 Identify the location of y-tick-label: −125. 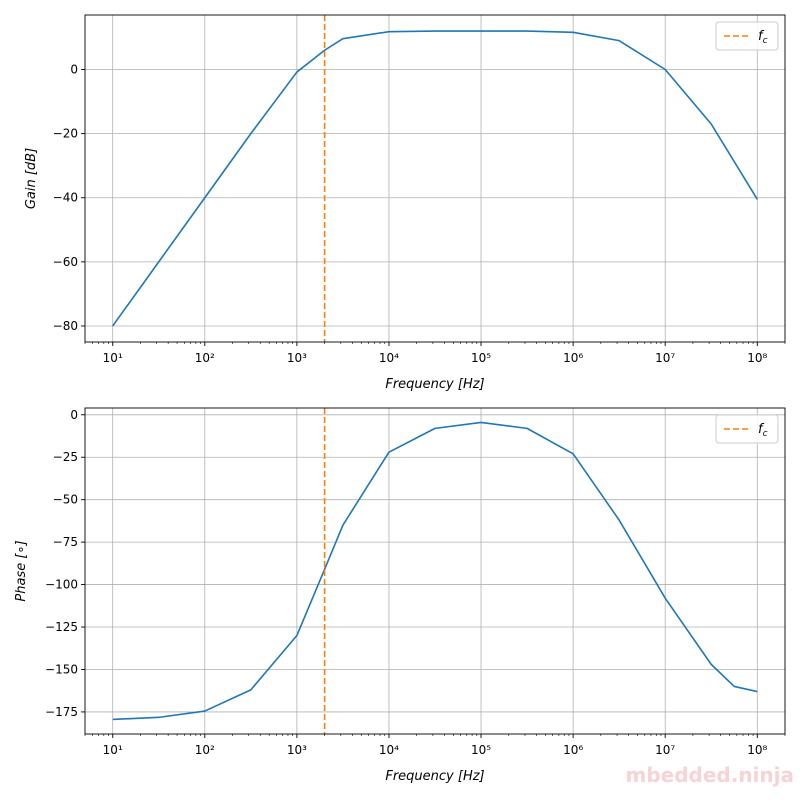
(61, 627).